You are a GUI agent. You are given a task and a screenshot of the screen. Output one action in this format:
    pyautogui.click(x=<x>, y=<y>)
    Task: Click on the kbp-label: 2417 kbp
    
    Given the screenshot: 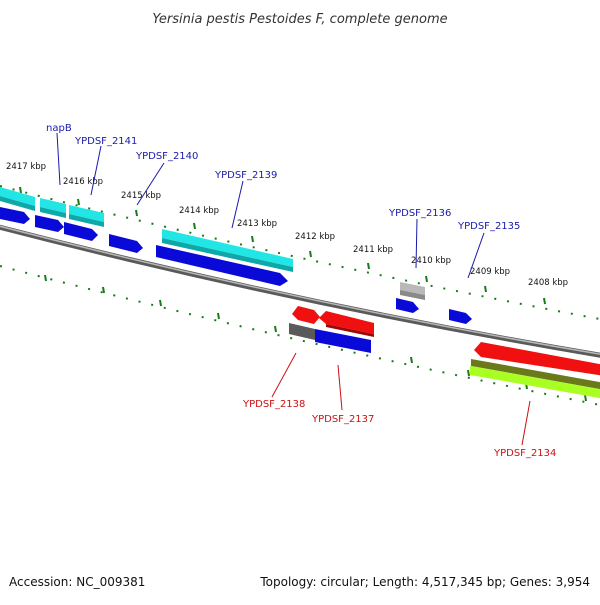 What is the action you would take?
    pyautogui.click(x=26, y=167)
    